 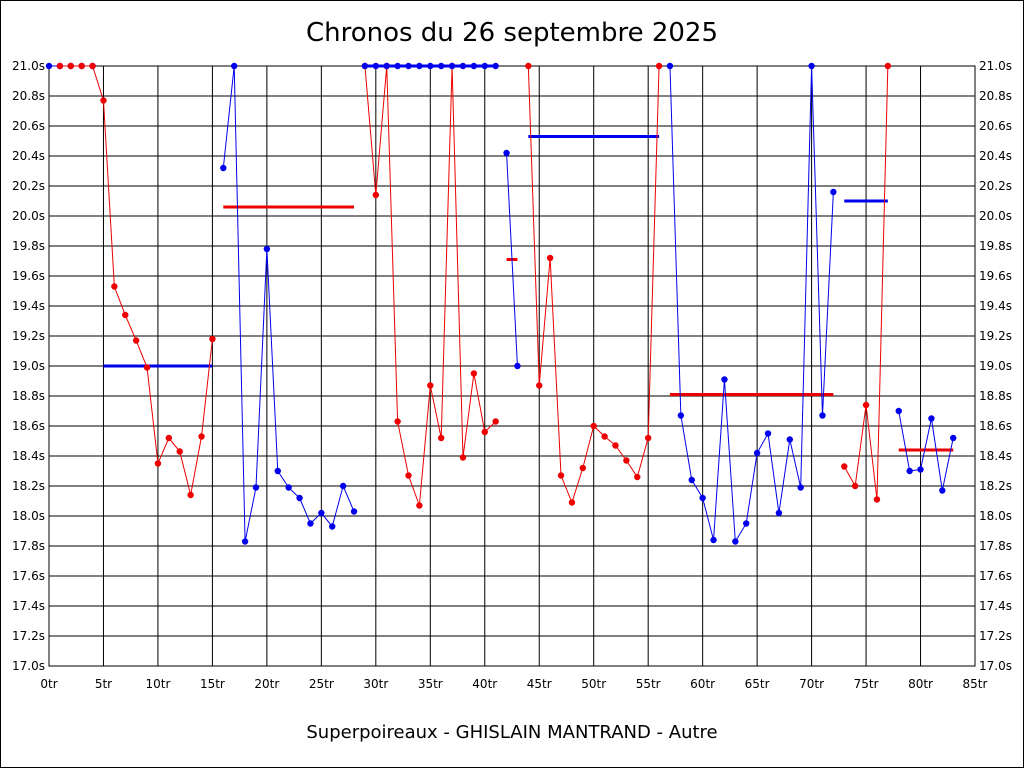 What do you see at coordinates (28, 396) in the screenshot?
I see `y-tick-label-left: 18.8s` at bounding box center [28, 396].